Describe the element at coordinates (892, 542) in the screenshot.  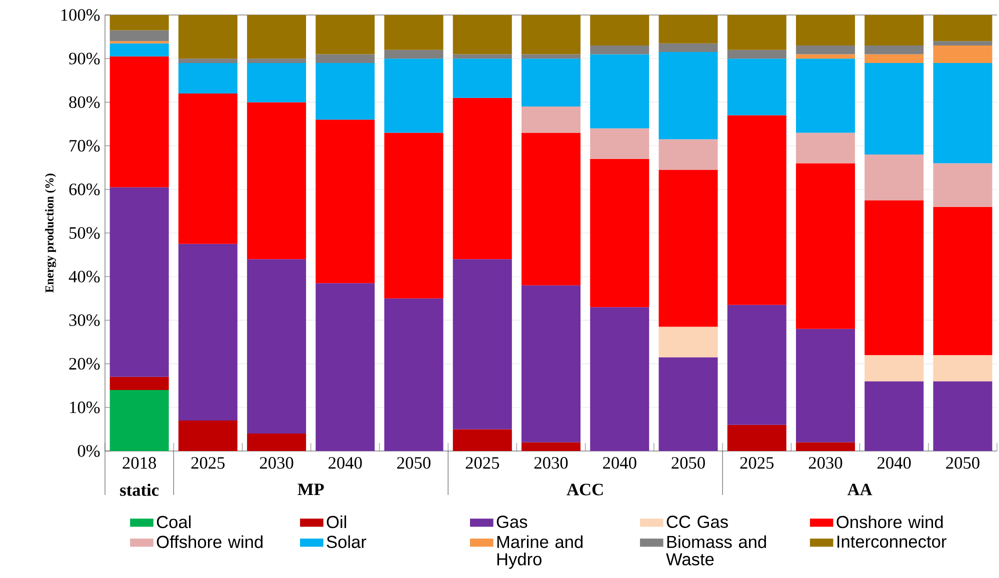
I see `legend-label: Interconnector` at that location.